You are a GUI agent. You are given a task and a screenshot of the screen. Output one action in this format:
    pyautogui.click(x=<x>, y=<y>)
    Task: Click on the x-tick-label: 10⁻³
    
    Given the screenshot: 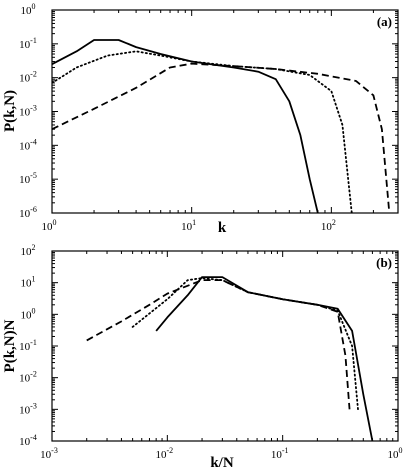 What is the action you would take?
    pyautogui.click(x=49, y=453)
    